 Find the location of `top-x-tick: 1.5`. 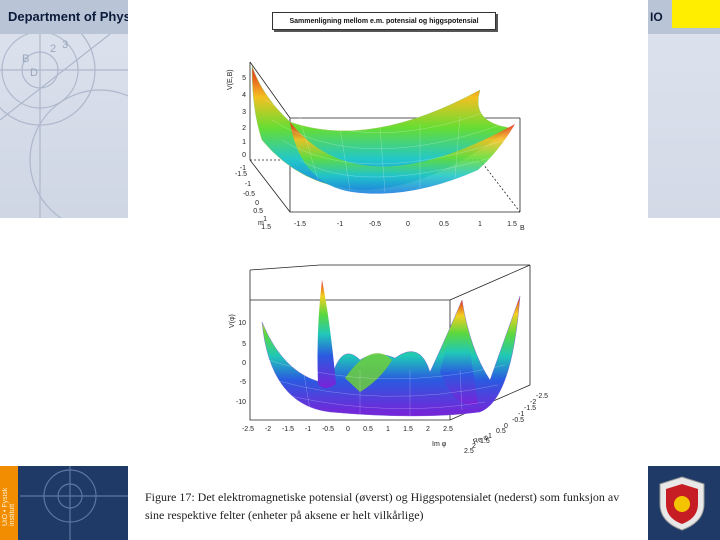

top-x-tick: 1.5 is located at coordinates (512, 224).